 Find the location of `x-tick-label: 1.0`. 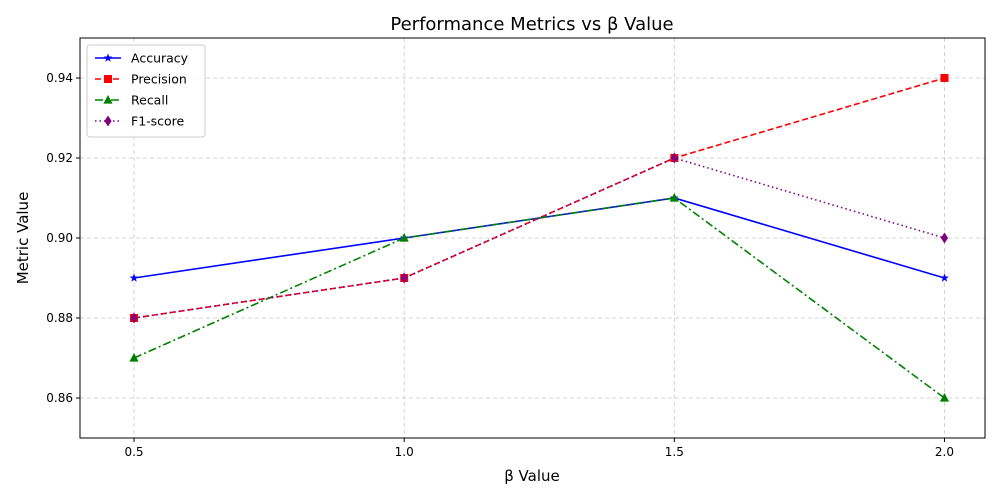

x-tick-label: 1.0 is located at coordinates (404, 452).